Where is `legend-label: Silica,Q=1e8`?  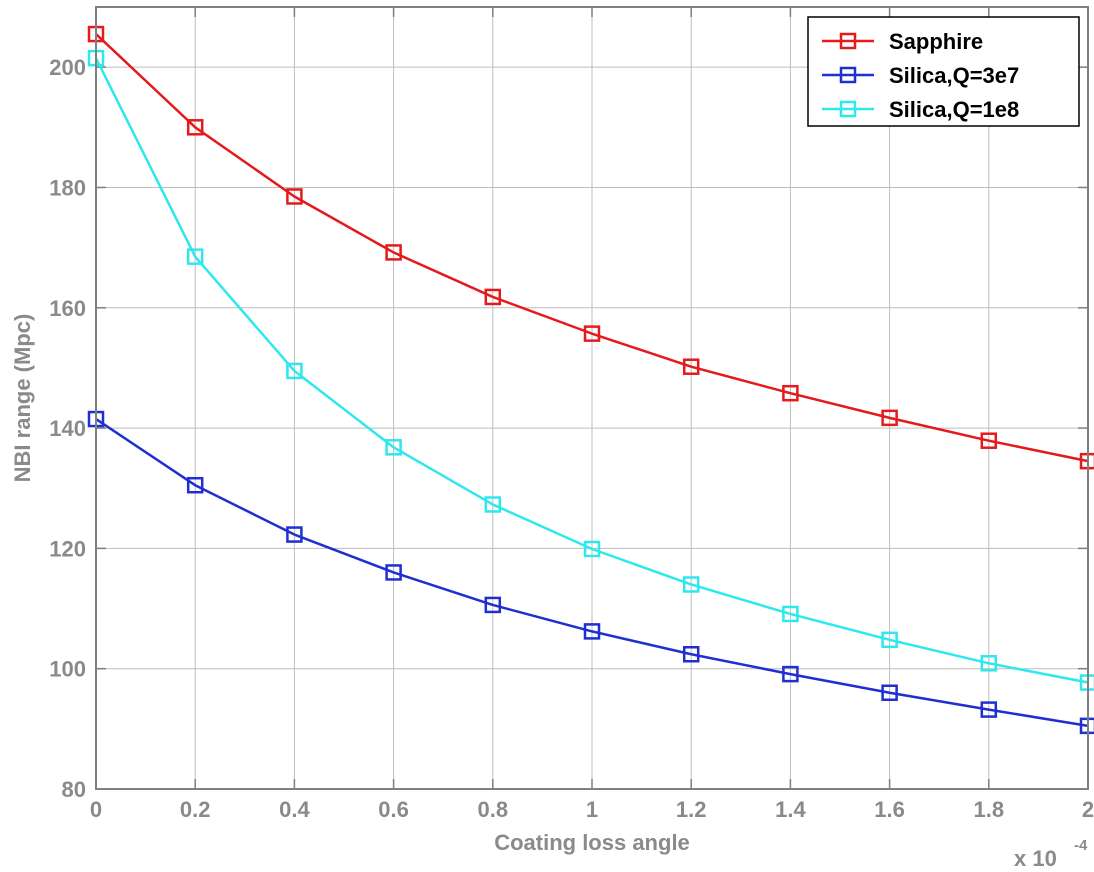
legend-label: Silica,Q=1e8 is located at coordinates (954, 109).